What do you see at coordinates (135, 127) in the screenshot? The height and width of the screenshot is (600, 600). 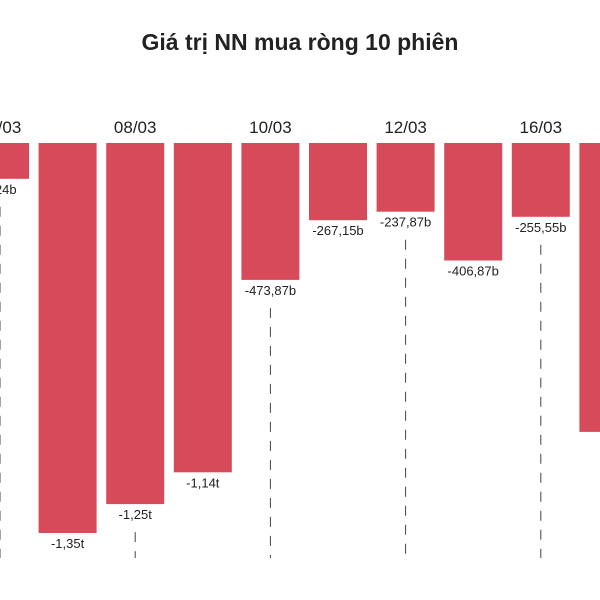 I see `x-tick-08/03: 08/03` at bounding box center [135, 127].